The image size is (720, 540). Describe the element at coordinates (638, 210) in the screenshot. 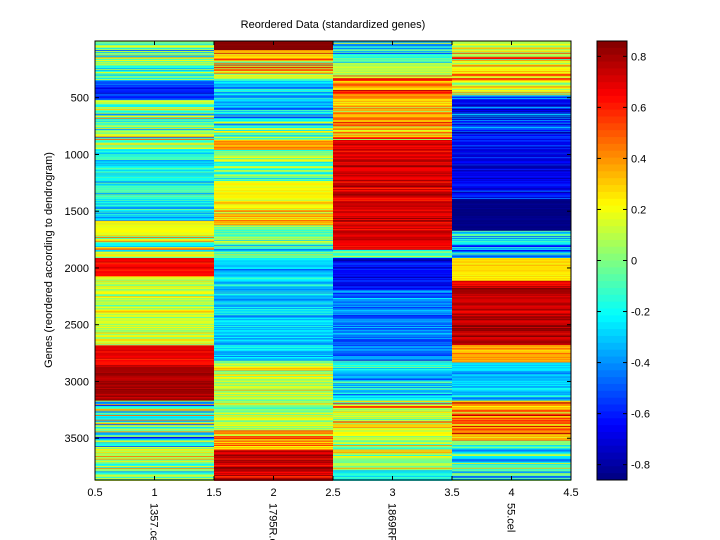

I see `colorbar-tick-label: 0.2` at that location.